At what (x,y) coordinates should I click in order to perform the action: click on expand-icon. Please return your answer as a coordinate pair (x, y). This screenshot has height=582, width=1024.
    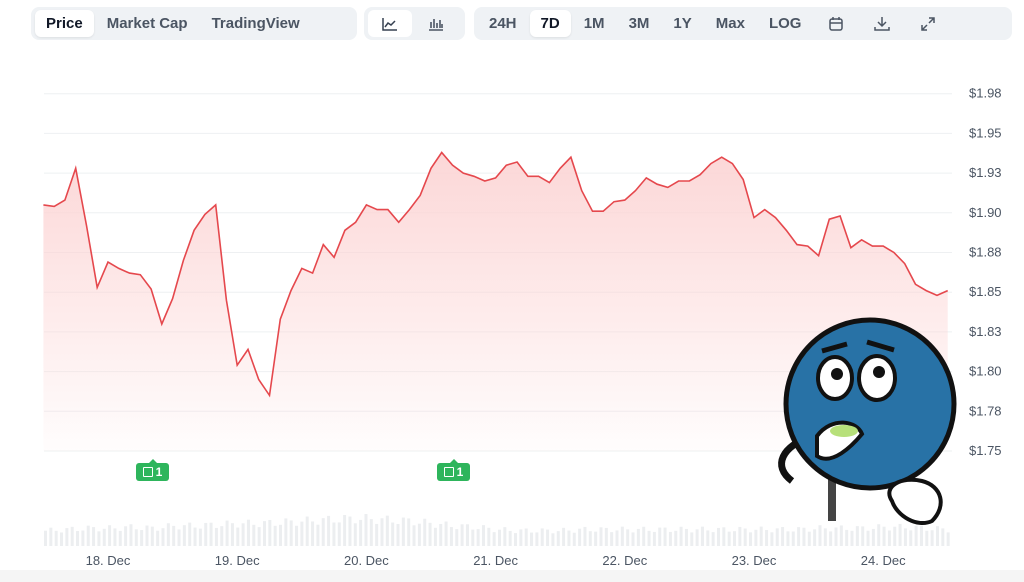
    Looking at the image, I should click on (928, 23).